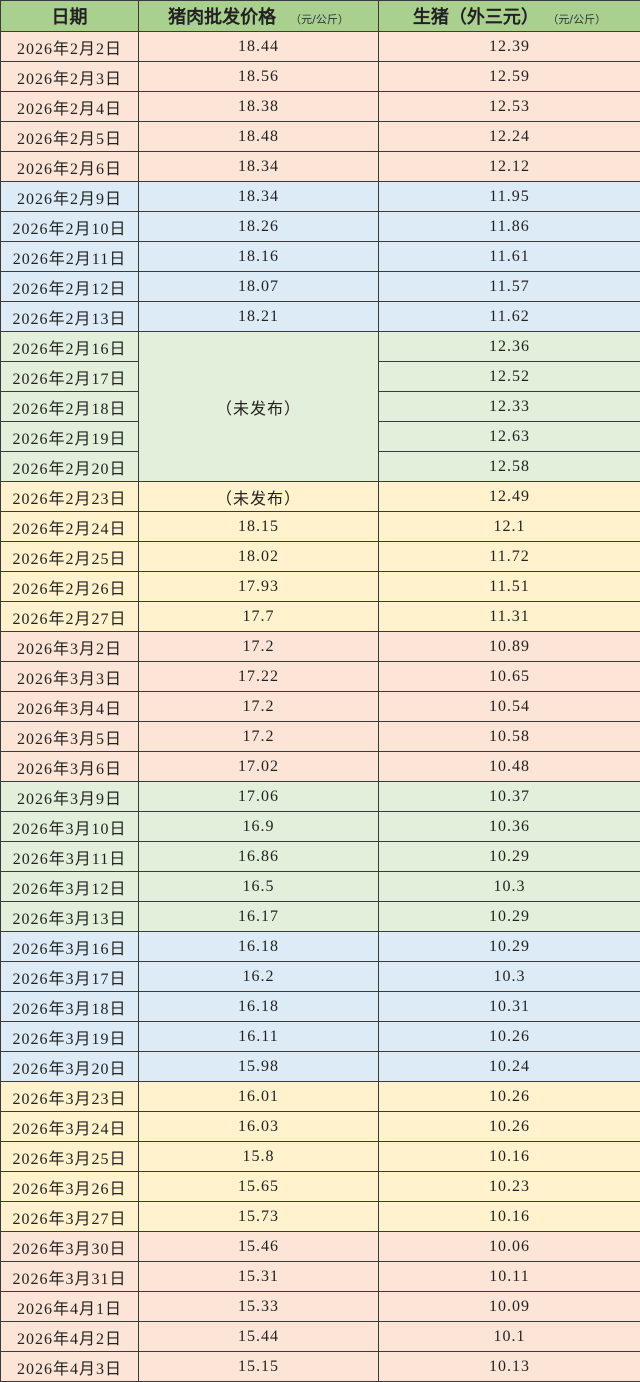 The image size is (640, 1382). Describe the element at coordinates (320, 1186) in the screenshot. I see `table-row: 2026年3月26日 15.65 10.23` at that location.